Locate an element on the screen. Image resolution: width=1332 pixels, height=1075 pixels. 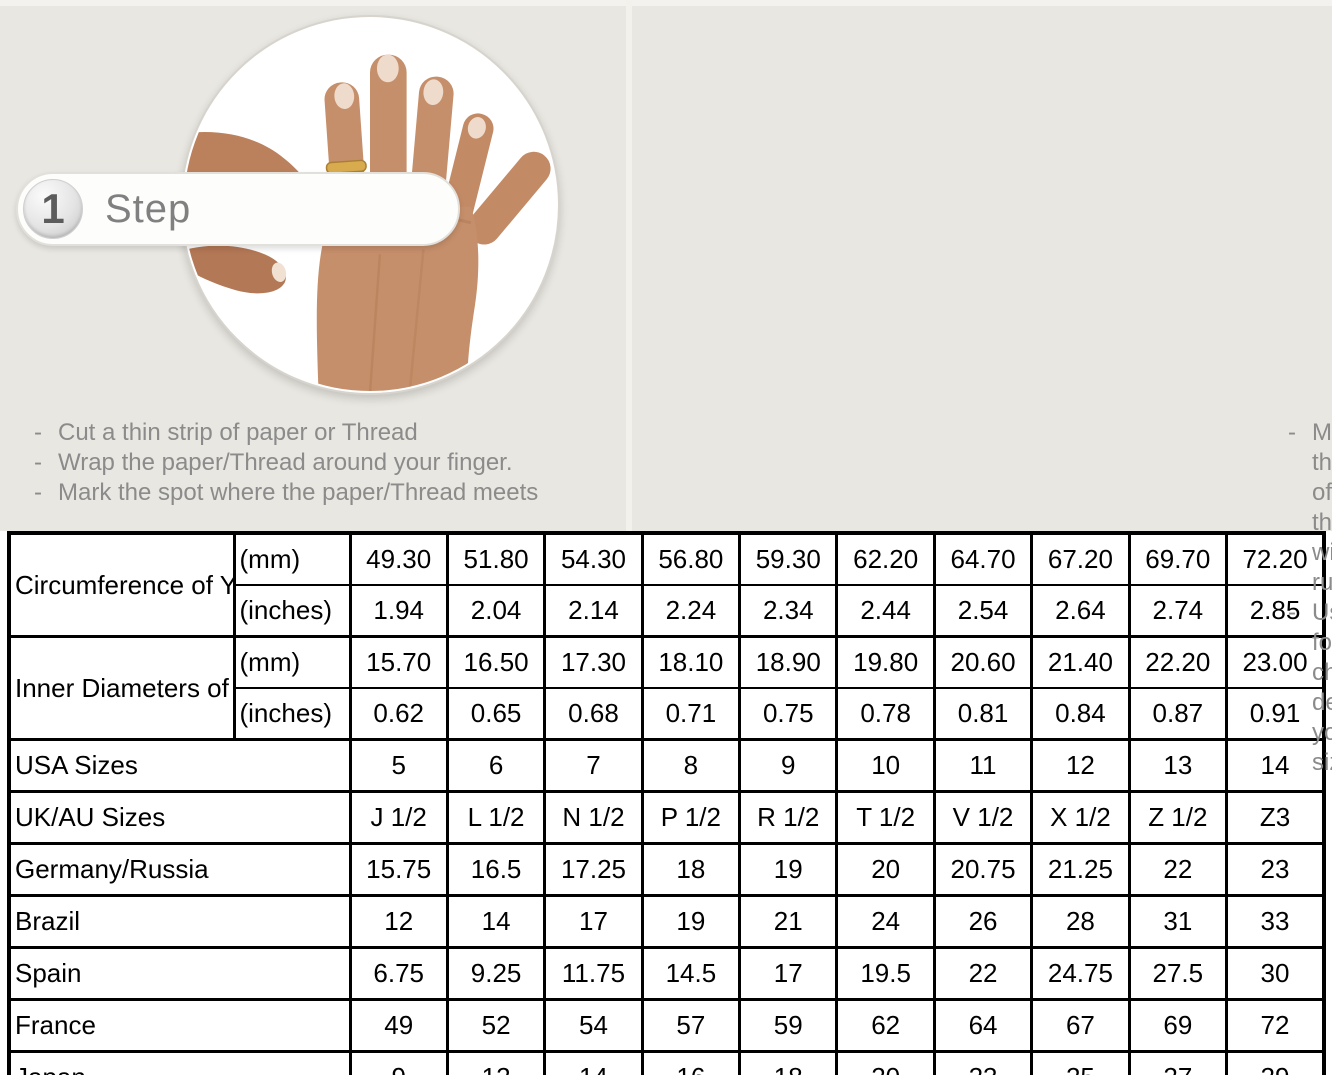
size-value-cell: 59.30 is located at coordinates (788, 558).